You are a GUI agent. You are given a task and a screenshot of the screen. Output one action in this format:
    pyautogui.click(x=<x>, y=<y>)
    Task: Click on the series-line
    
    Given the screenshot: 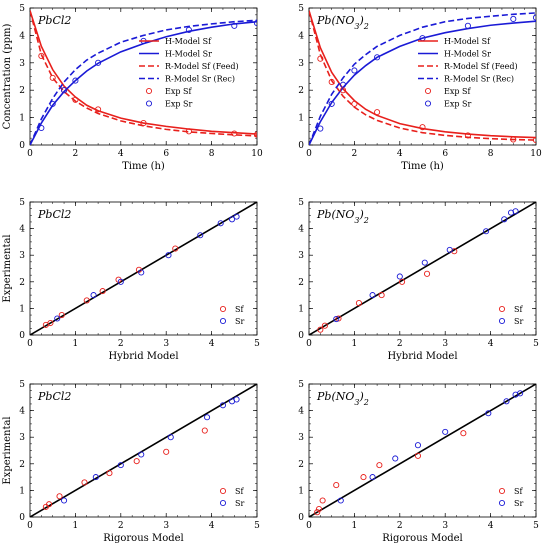 What is the action you would take?
    pyautogui.click(x=422, y=78)
    